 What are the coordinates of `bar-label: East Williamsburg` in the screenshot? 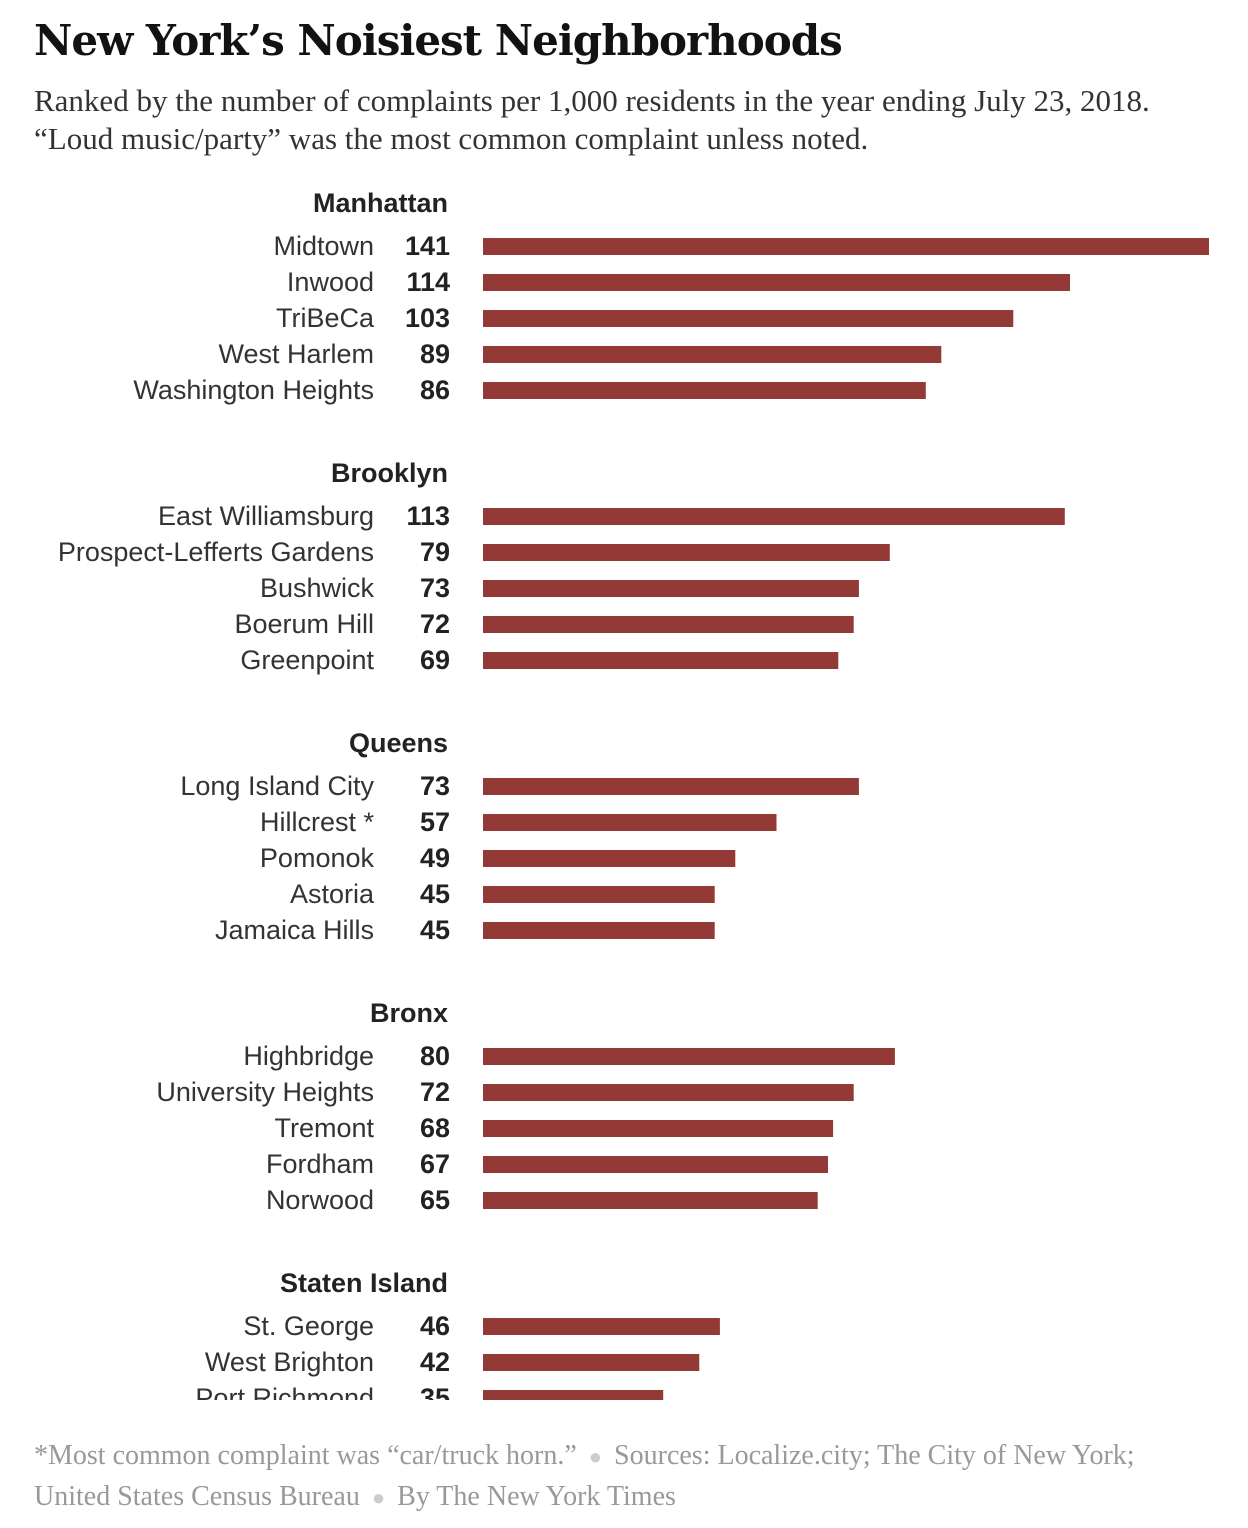 It's located at (266, 516).